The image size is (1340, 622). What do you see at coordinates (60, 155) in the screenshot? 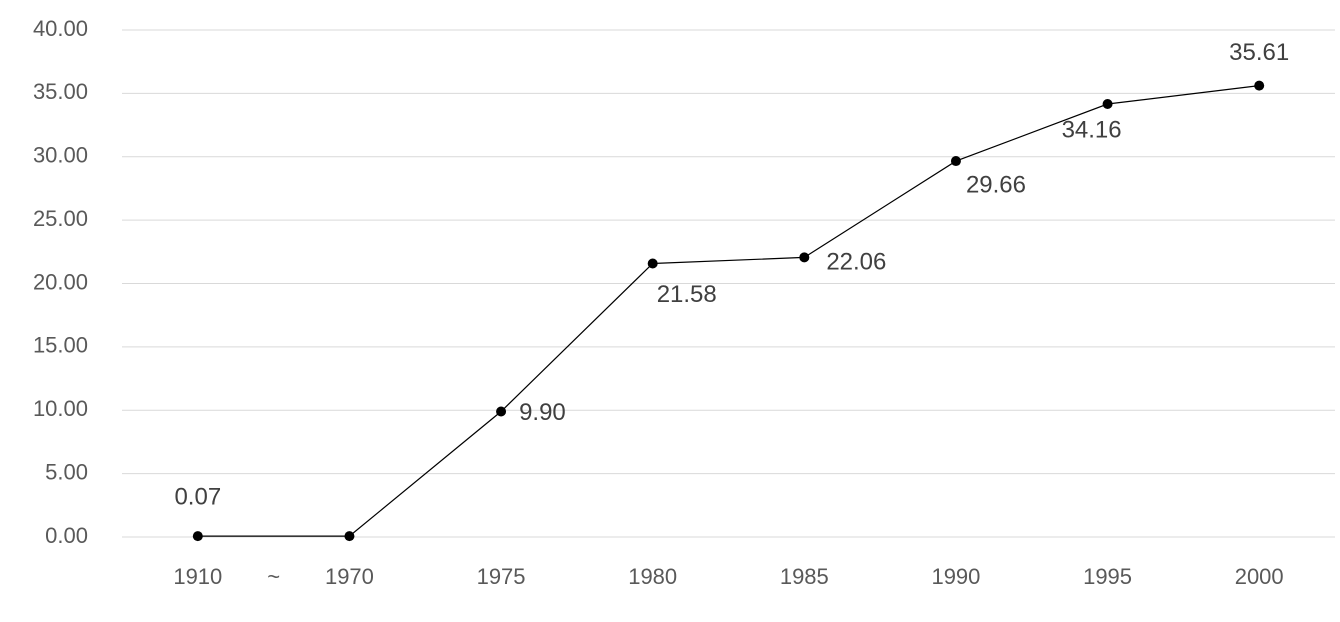
I see `y-tick-label: 30.00` at bounding box center [60, 155].